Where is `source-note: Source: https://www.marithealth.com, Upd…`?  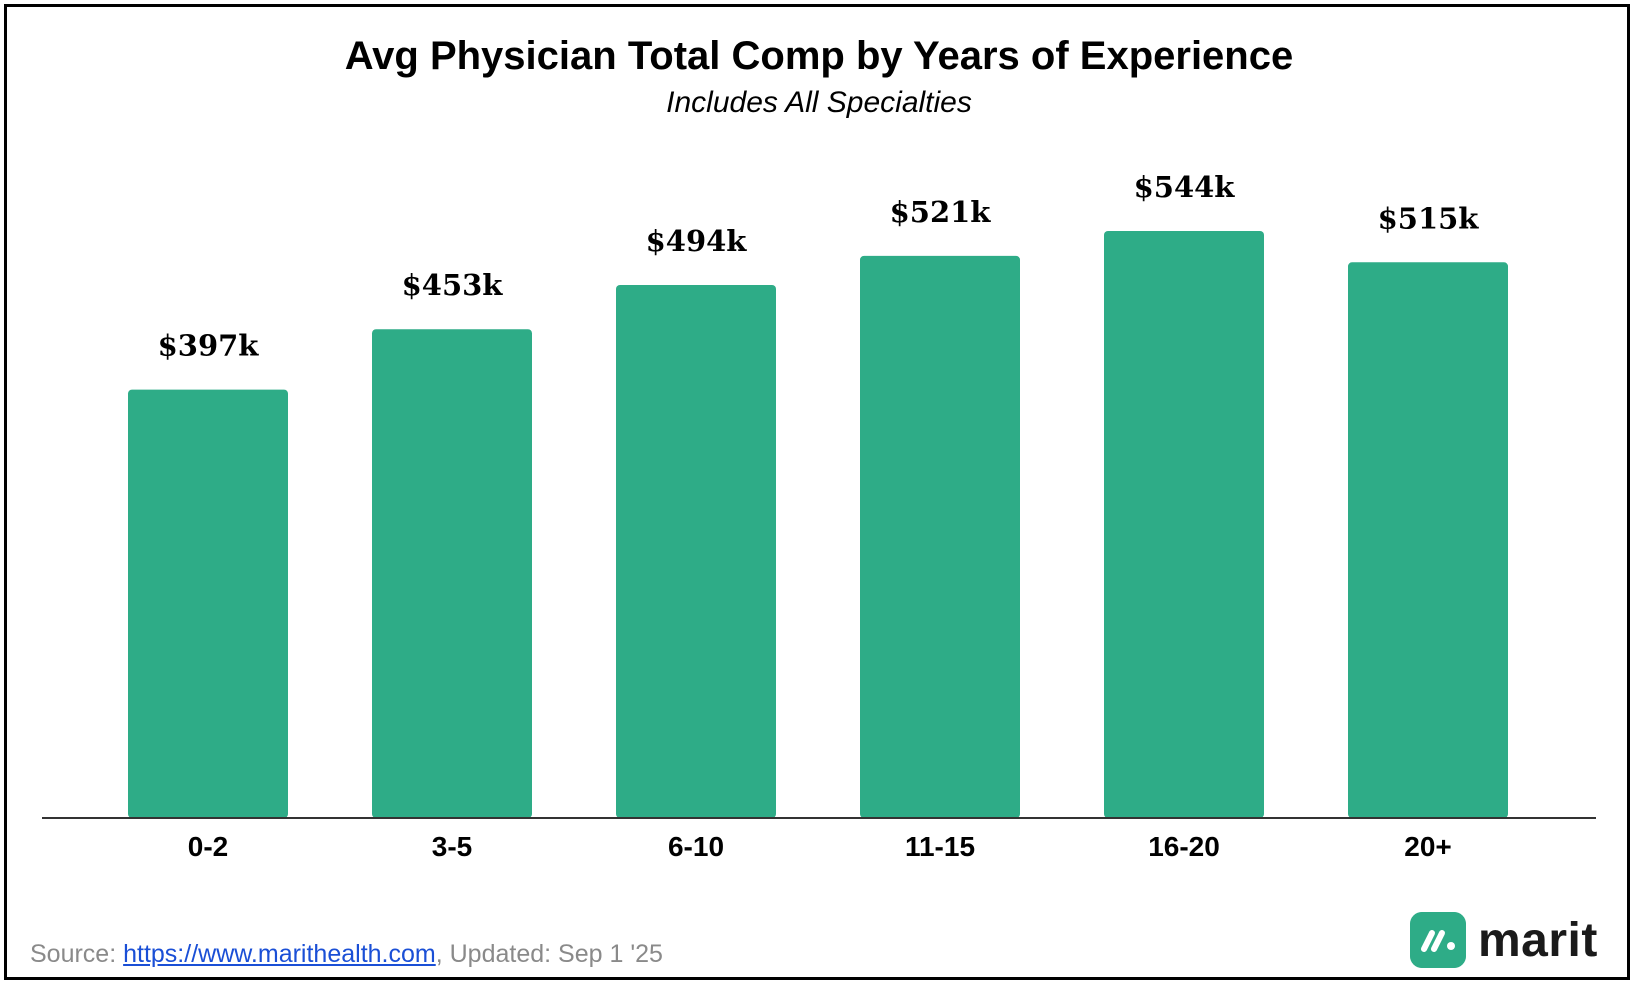
source-note: Source: https://www.marithealth.com, Upd… is located at coordinates (346, 954).